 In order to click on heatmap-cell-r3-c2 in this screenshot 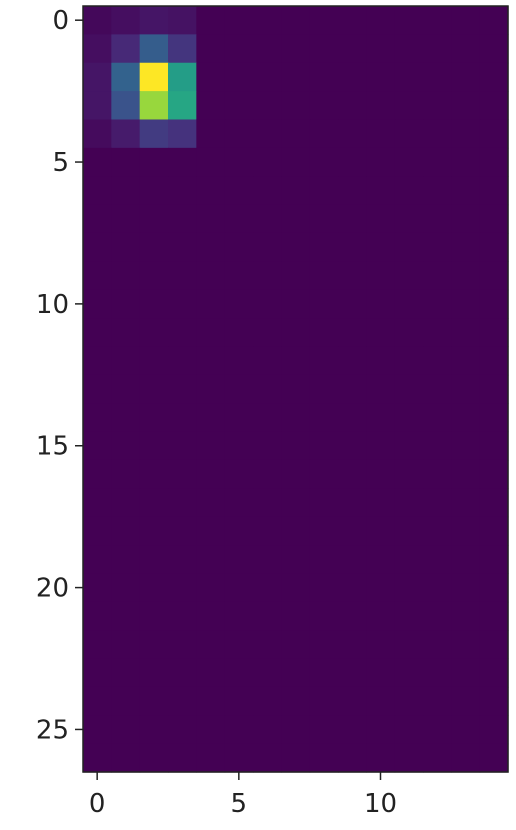, I will do `click(154, 106)`.